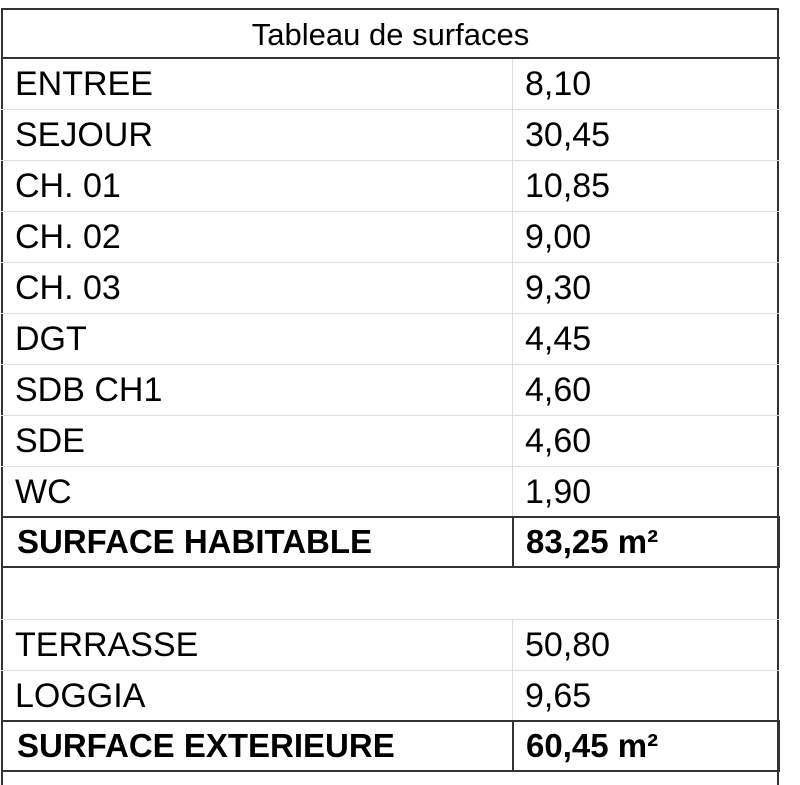 The height and width of the screenshot is (785, 800). Describe the element at coordinates (51, 338) in the screenshot. I see `room-label: DGT` at that location.